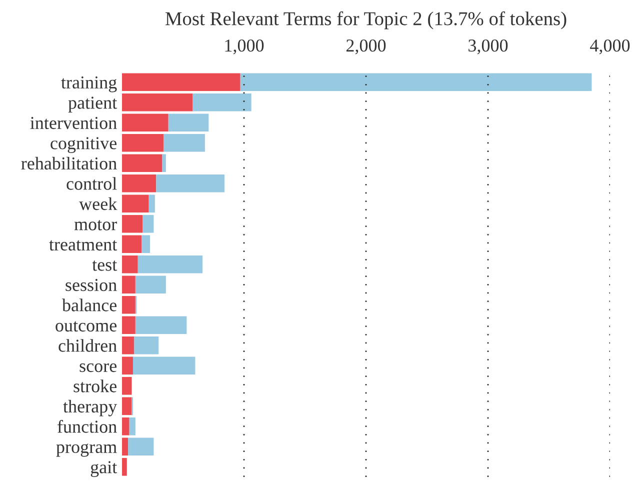 This screenshot has width=635, height=487. I want to click on y-tick-label: outcome, so click(86, 326).